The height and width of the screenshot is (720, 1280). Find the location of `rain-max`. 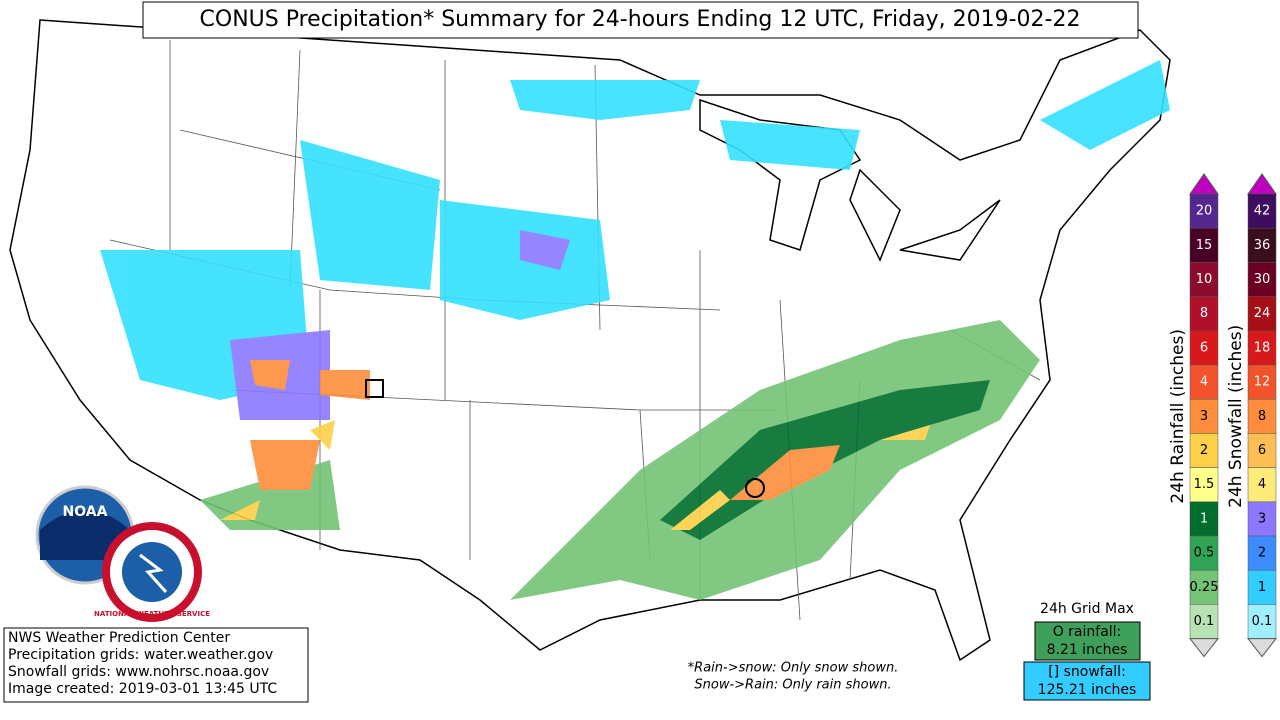

rain-max is located at coordinates (545, 430).